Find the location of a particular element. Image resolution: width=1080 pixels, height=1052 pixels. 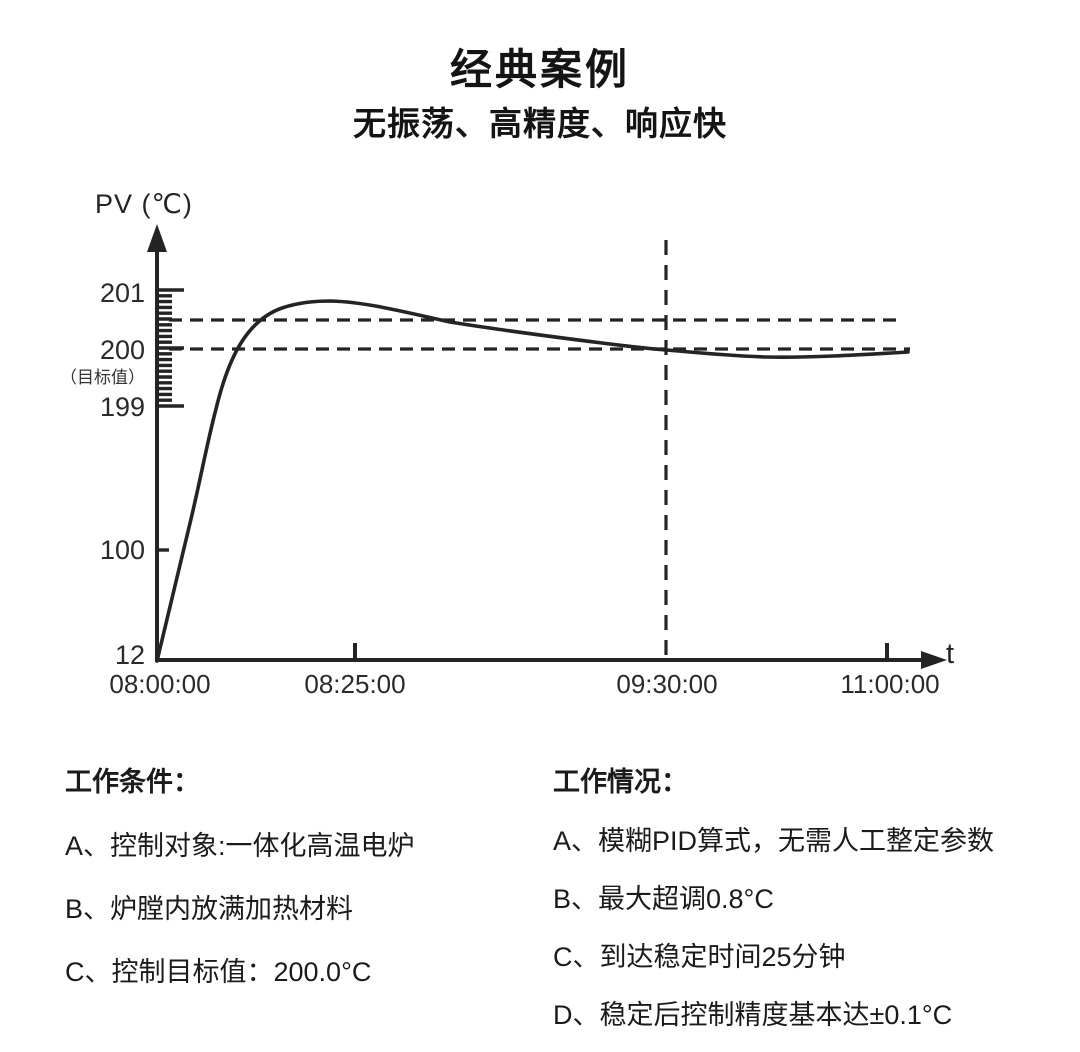

page-title: 经典案例 is located at coordinates (539, 69).